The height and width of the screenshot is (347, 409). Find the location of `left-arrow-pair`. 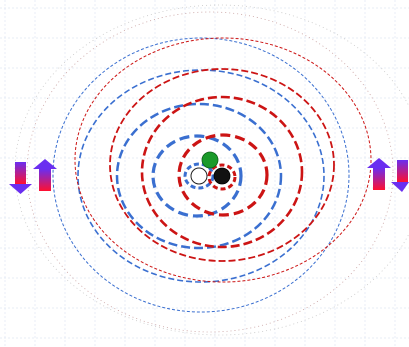

left-arrow-pair is located at coordinates (33, 176).